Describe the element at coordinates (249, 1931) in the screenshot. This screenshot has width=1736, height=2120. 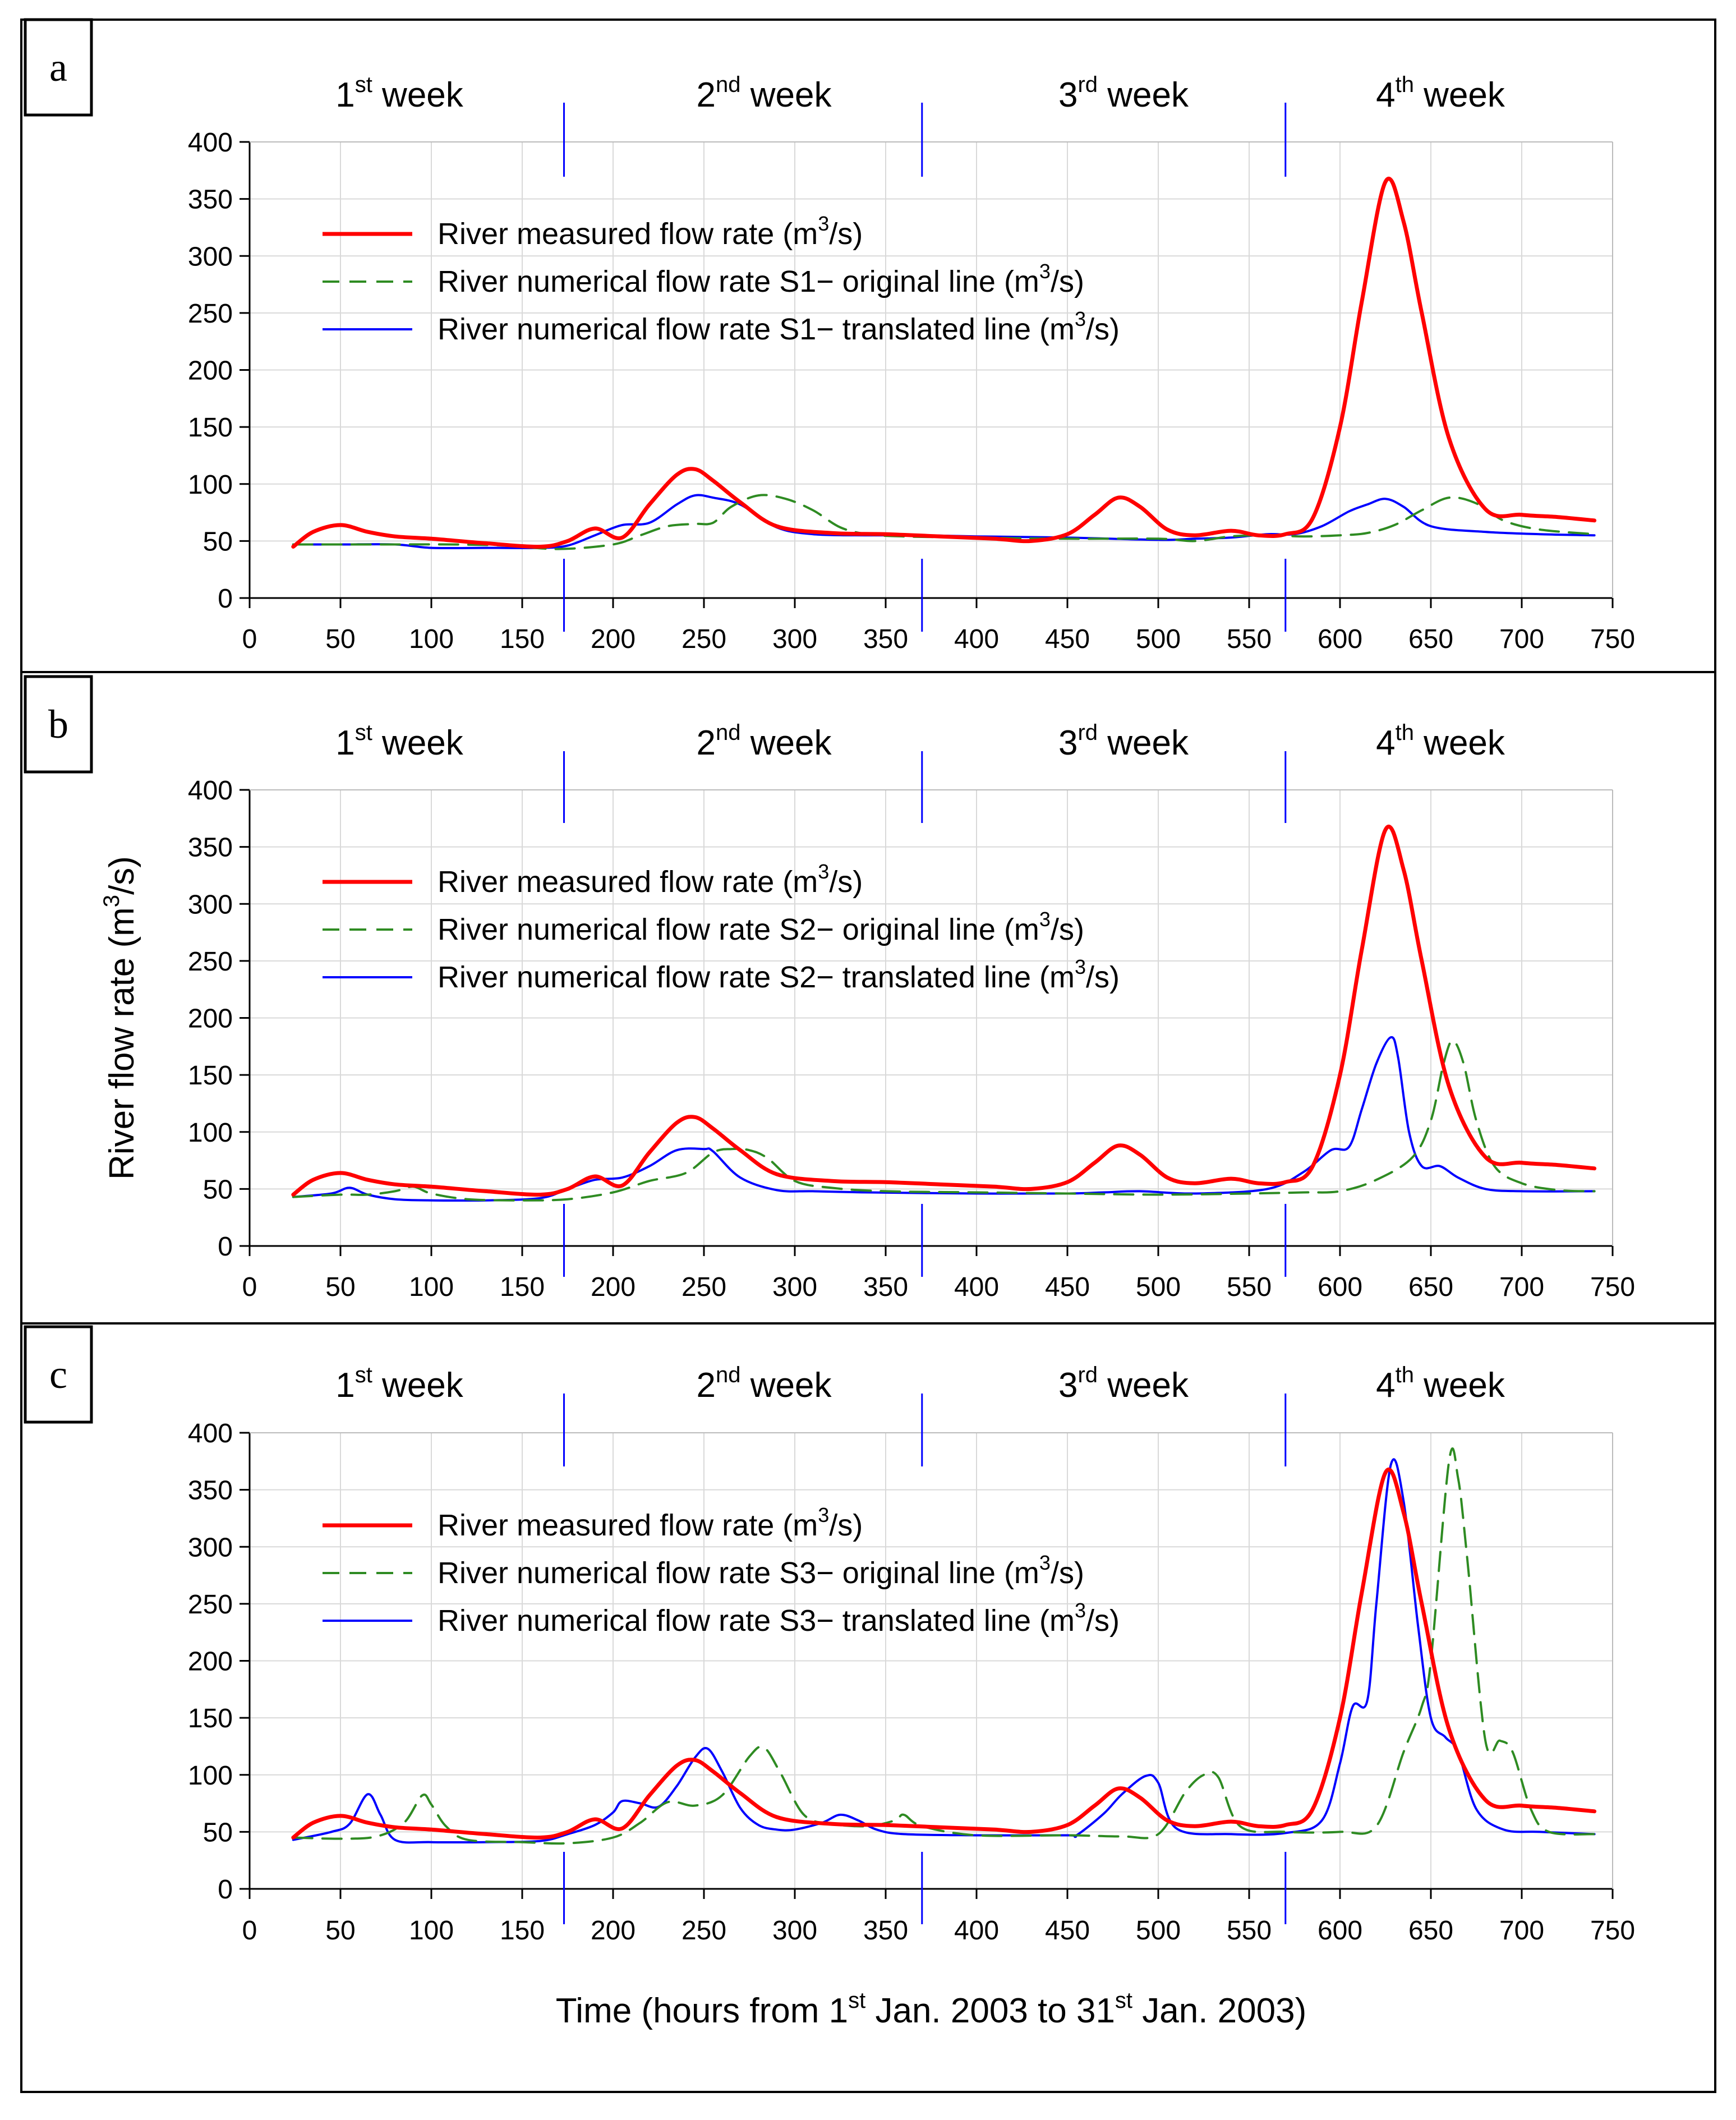
I see `x-tick-label: 0` at that location.